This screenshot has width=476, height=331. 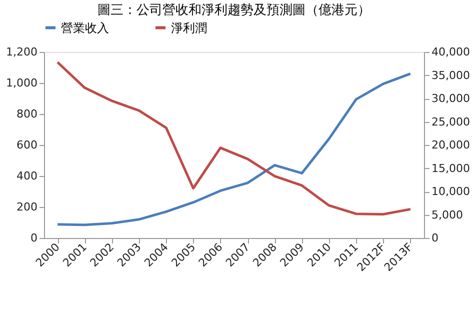 What do you see at coordinates (451, 121) in the screenshot?
I see `y2-tick-label: 25,000` at bounding box center [451, 121].